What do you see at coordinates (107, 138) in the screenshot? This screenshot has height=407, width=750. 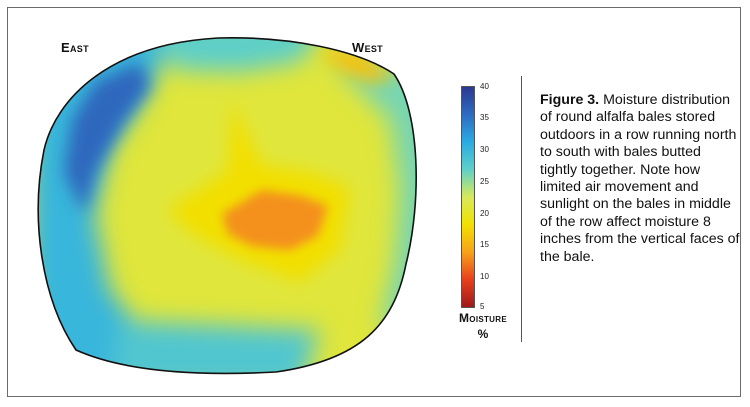 I see `region-east-core` at bounding box center [107, 138].